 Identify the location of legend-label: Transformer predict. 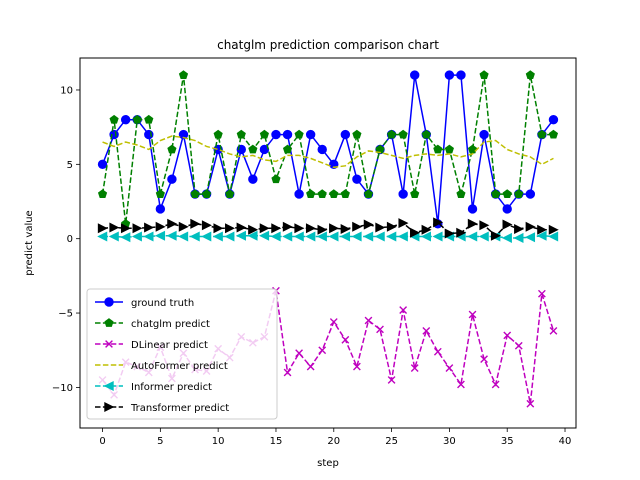
(179, 408).